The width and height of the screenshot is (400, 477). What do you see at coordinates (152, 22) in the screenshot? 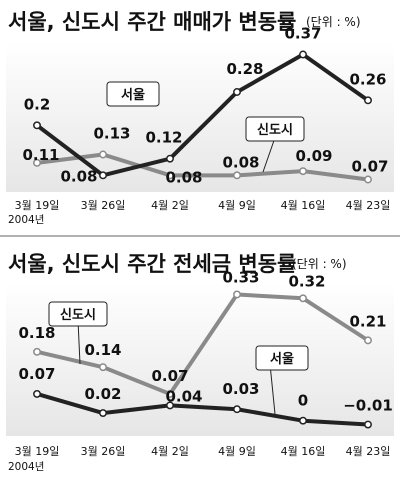
I see `chart-1-title: 서울, 신도시 주간 매매가 변동률` at bounding box center [152, 22].